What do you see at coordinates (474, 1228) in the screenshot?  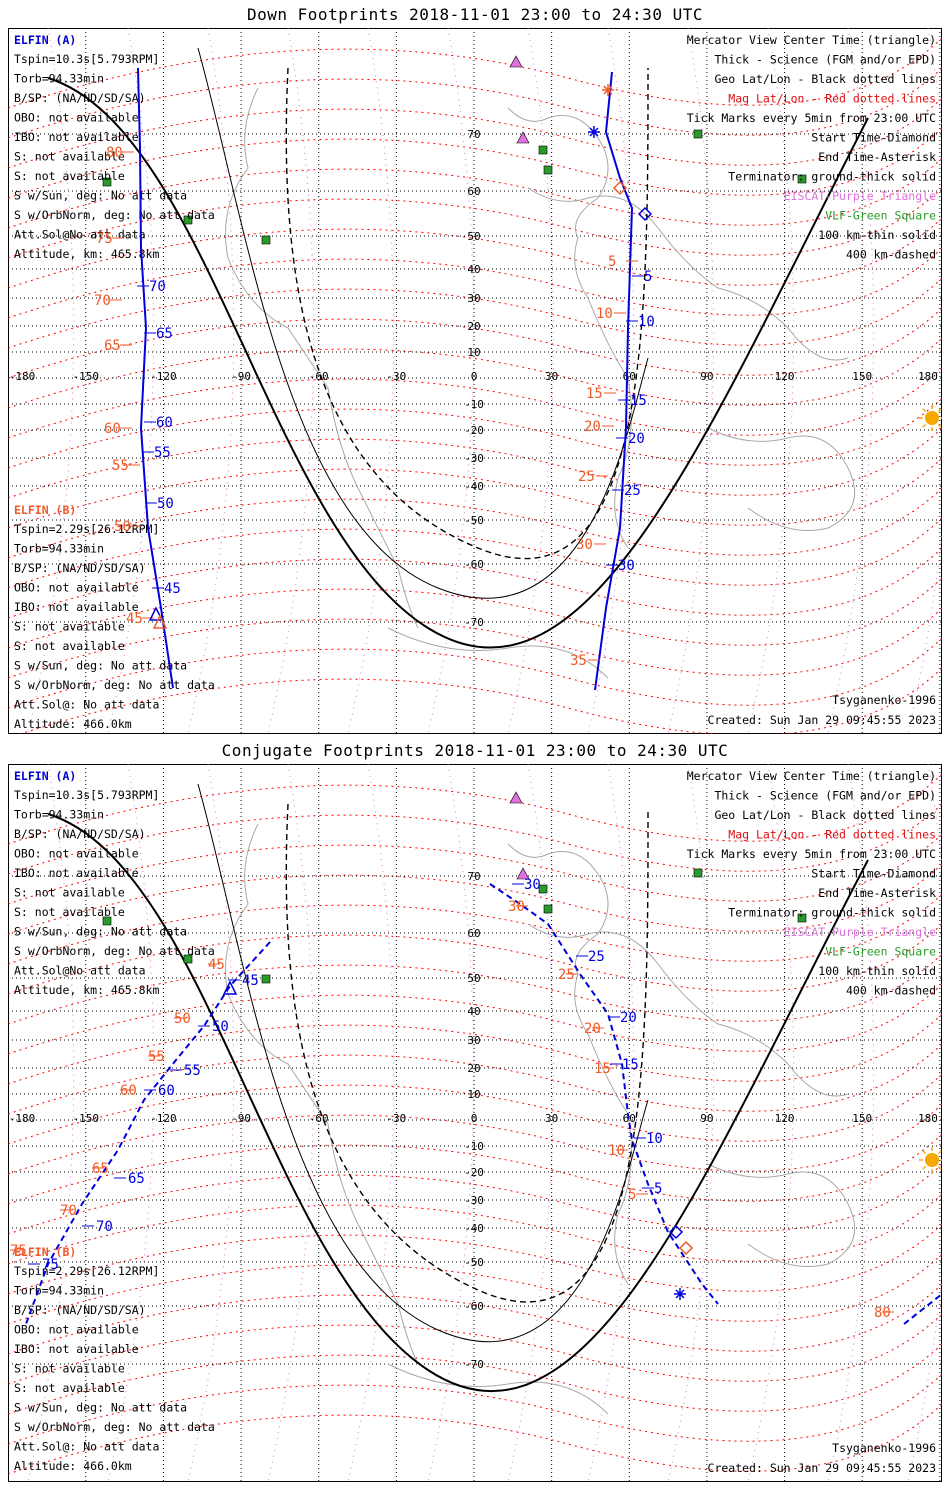 I see `lat-tick-label: -40` at bounding box center [474, 1228].